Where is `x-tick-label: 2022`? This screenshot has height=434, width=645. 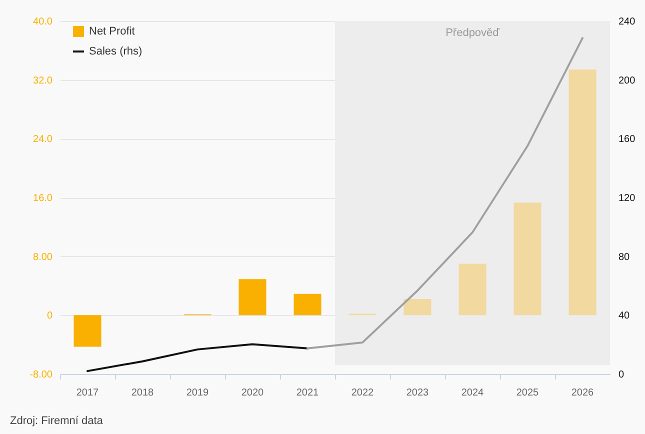 x-tick-label: 2022 is located at coordinates (362, 393).